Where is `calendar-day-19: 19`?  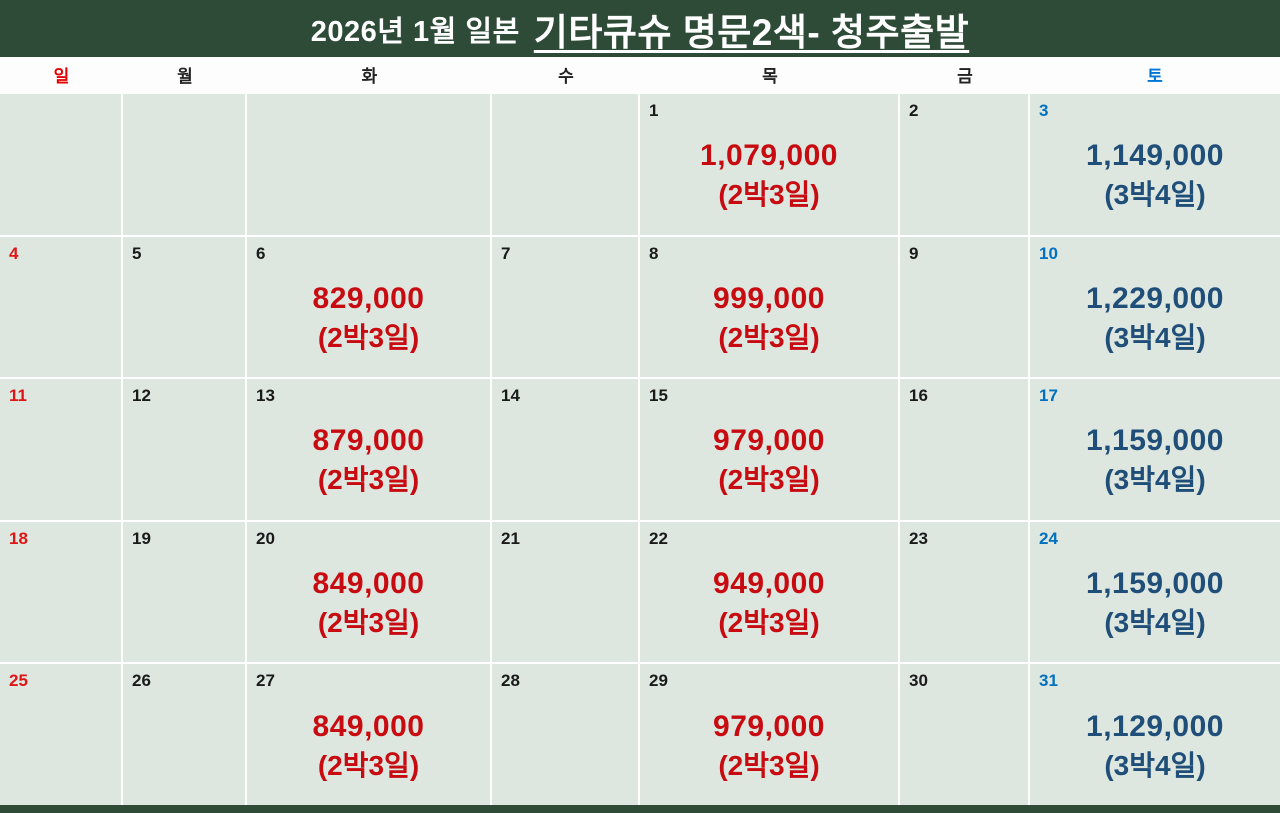 calendar-day-19: 19 is located at coordinates (185, 591).